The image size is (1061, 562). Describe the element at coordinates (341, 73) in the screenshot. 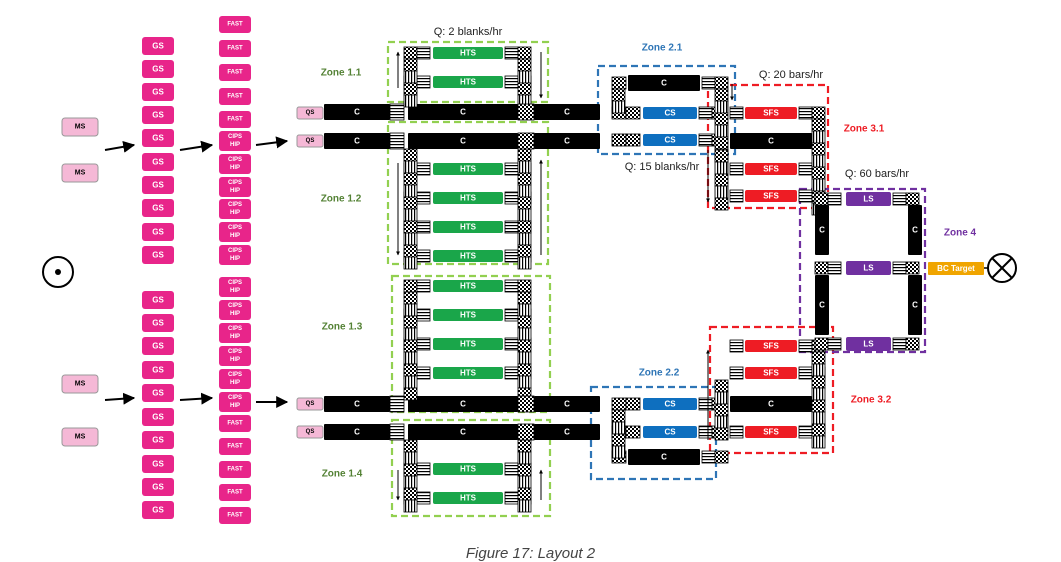

I see `zone-1-1-label: Zone 1.1` at that location.